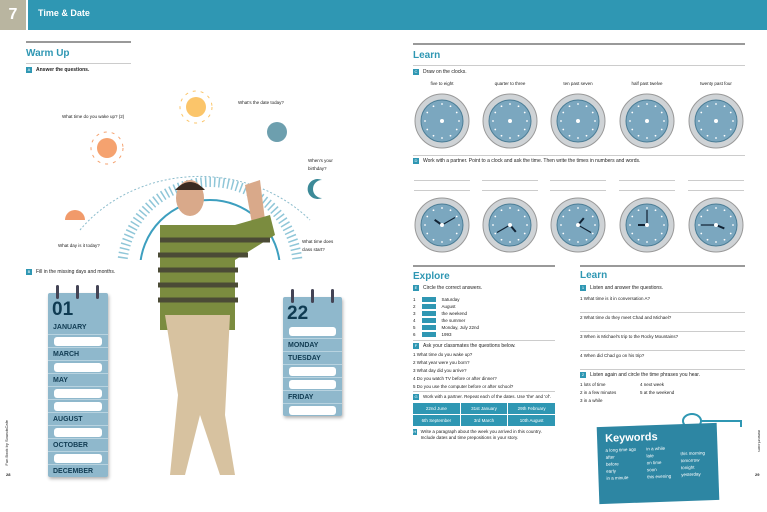 The width and height of the screenshot is (767, 512). I want to click on date-cell: 22nd June, so click(436, 408).